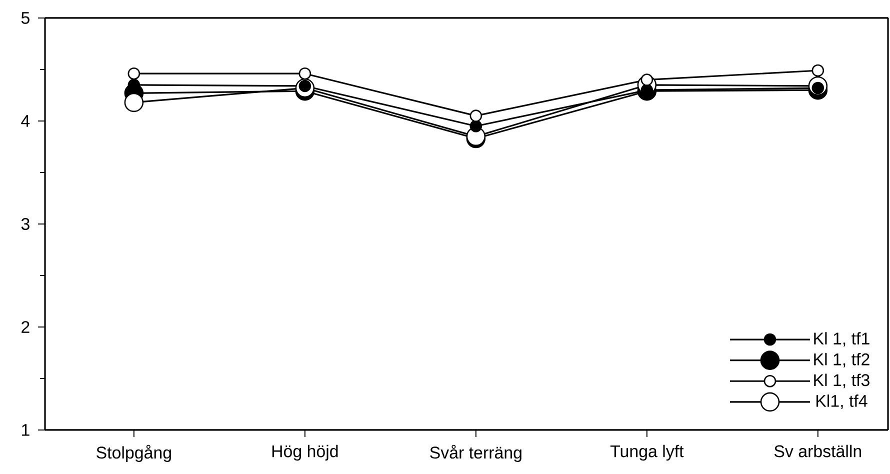  Describe the element at coordinates (647, 452) in the screenshot. I see `x-tick-label: Tunga lyft` at that location.